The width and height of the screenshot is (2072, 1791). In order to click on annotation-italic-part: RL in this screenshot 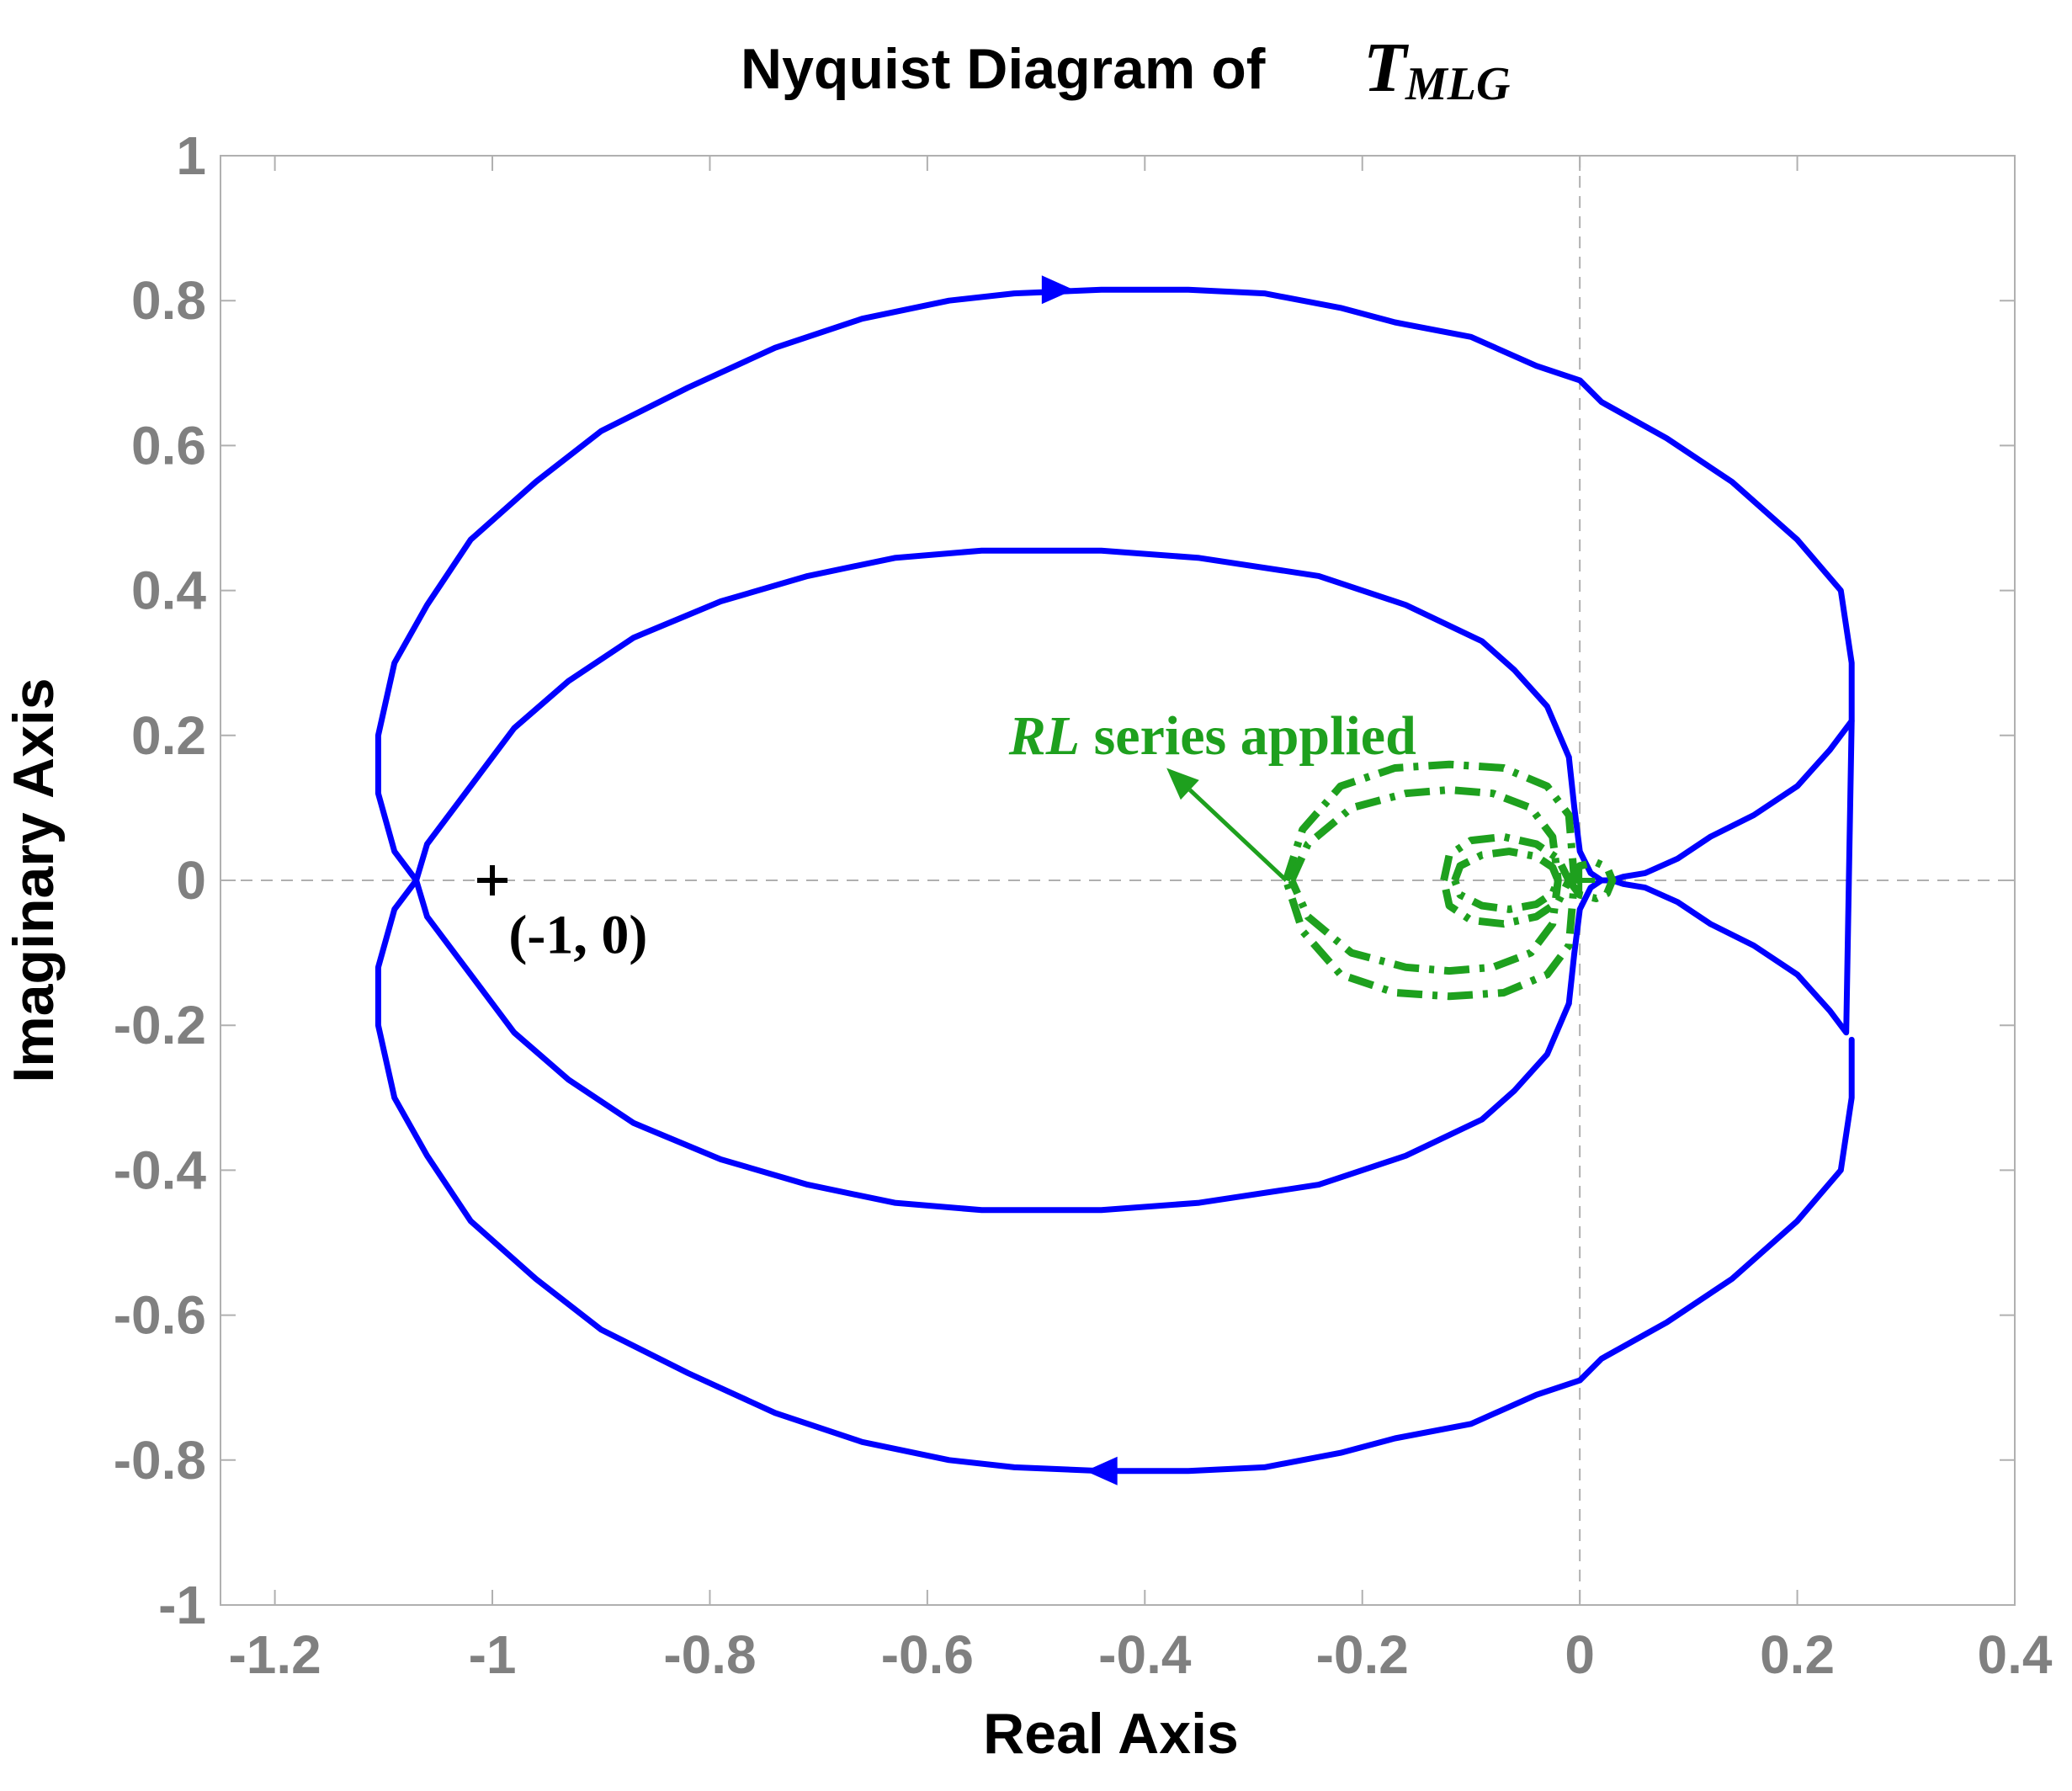, I will do `click(1044, 736)`.